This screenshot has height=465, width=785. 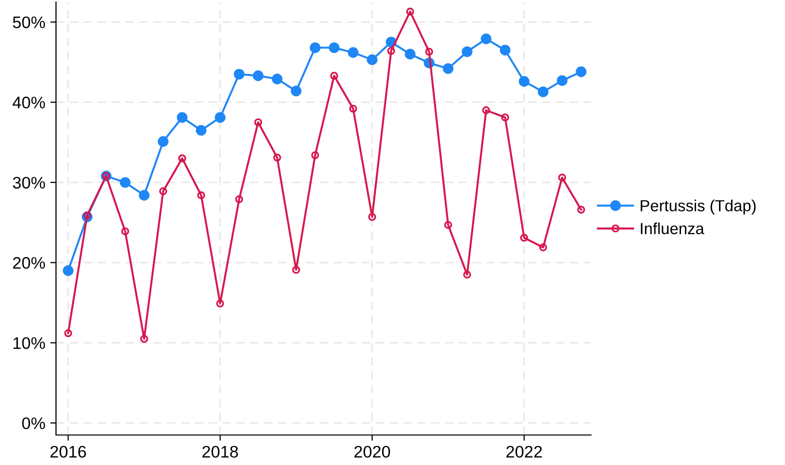 What do you see at coordinates (28, 102) in the screenshot?
I see `y-tick-label: 40%` at bounding box center [28, 102].